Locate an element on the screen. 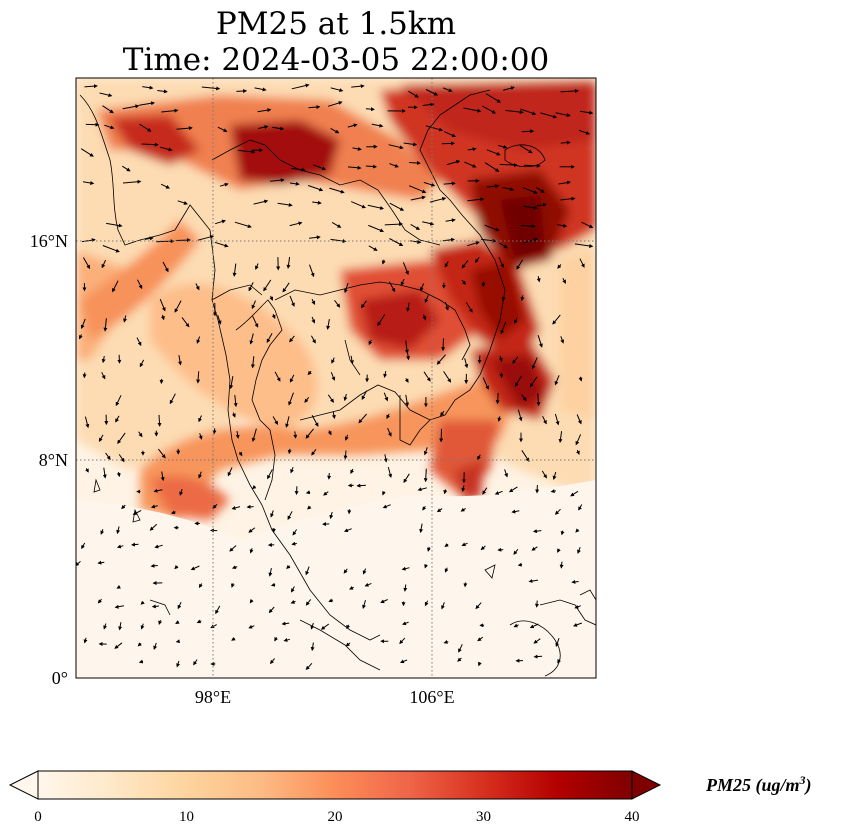  y-tick-16n: 16°N is located at coordinates (49, 241).